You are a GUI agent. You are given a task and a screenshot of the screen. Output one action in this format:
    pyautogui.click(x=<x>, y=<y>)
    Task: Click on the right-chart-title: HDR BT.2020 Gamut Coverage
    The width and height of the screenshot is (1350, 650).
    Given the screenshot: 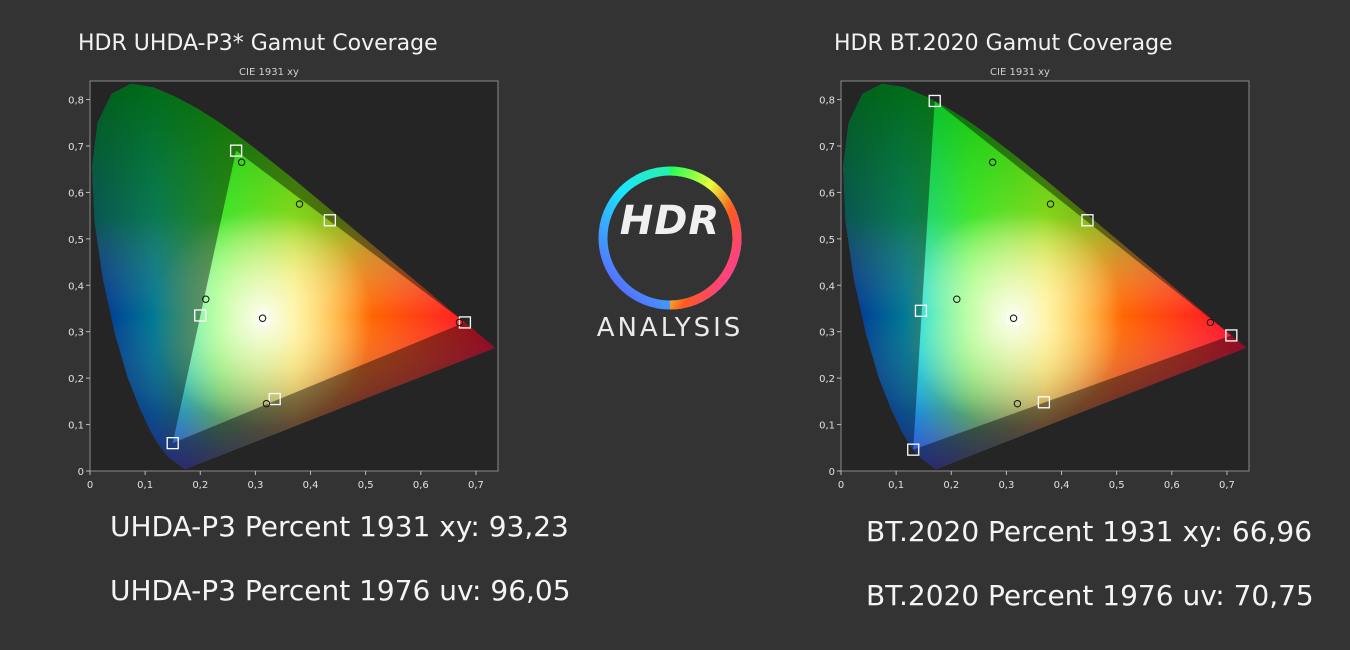 What is the action you would take?
    pyautogui.click(x=1003, y=43)
    